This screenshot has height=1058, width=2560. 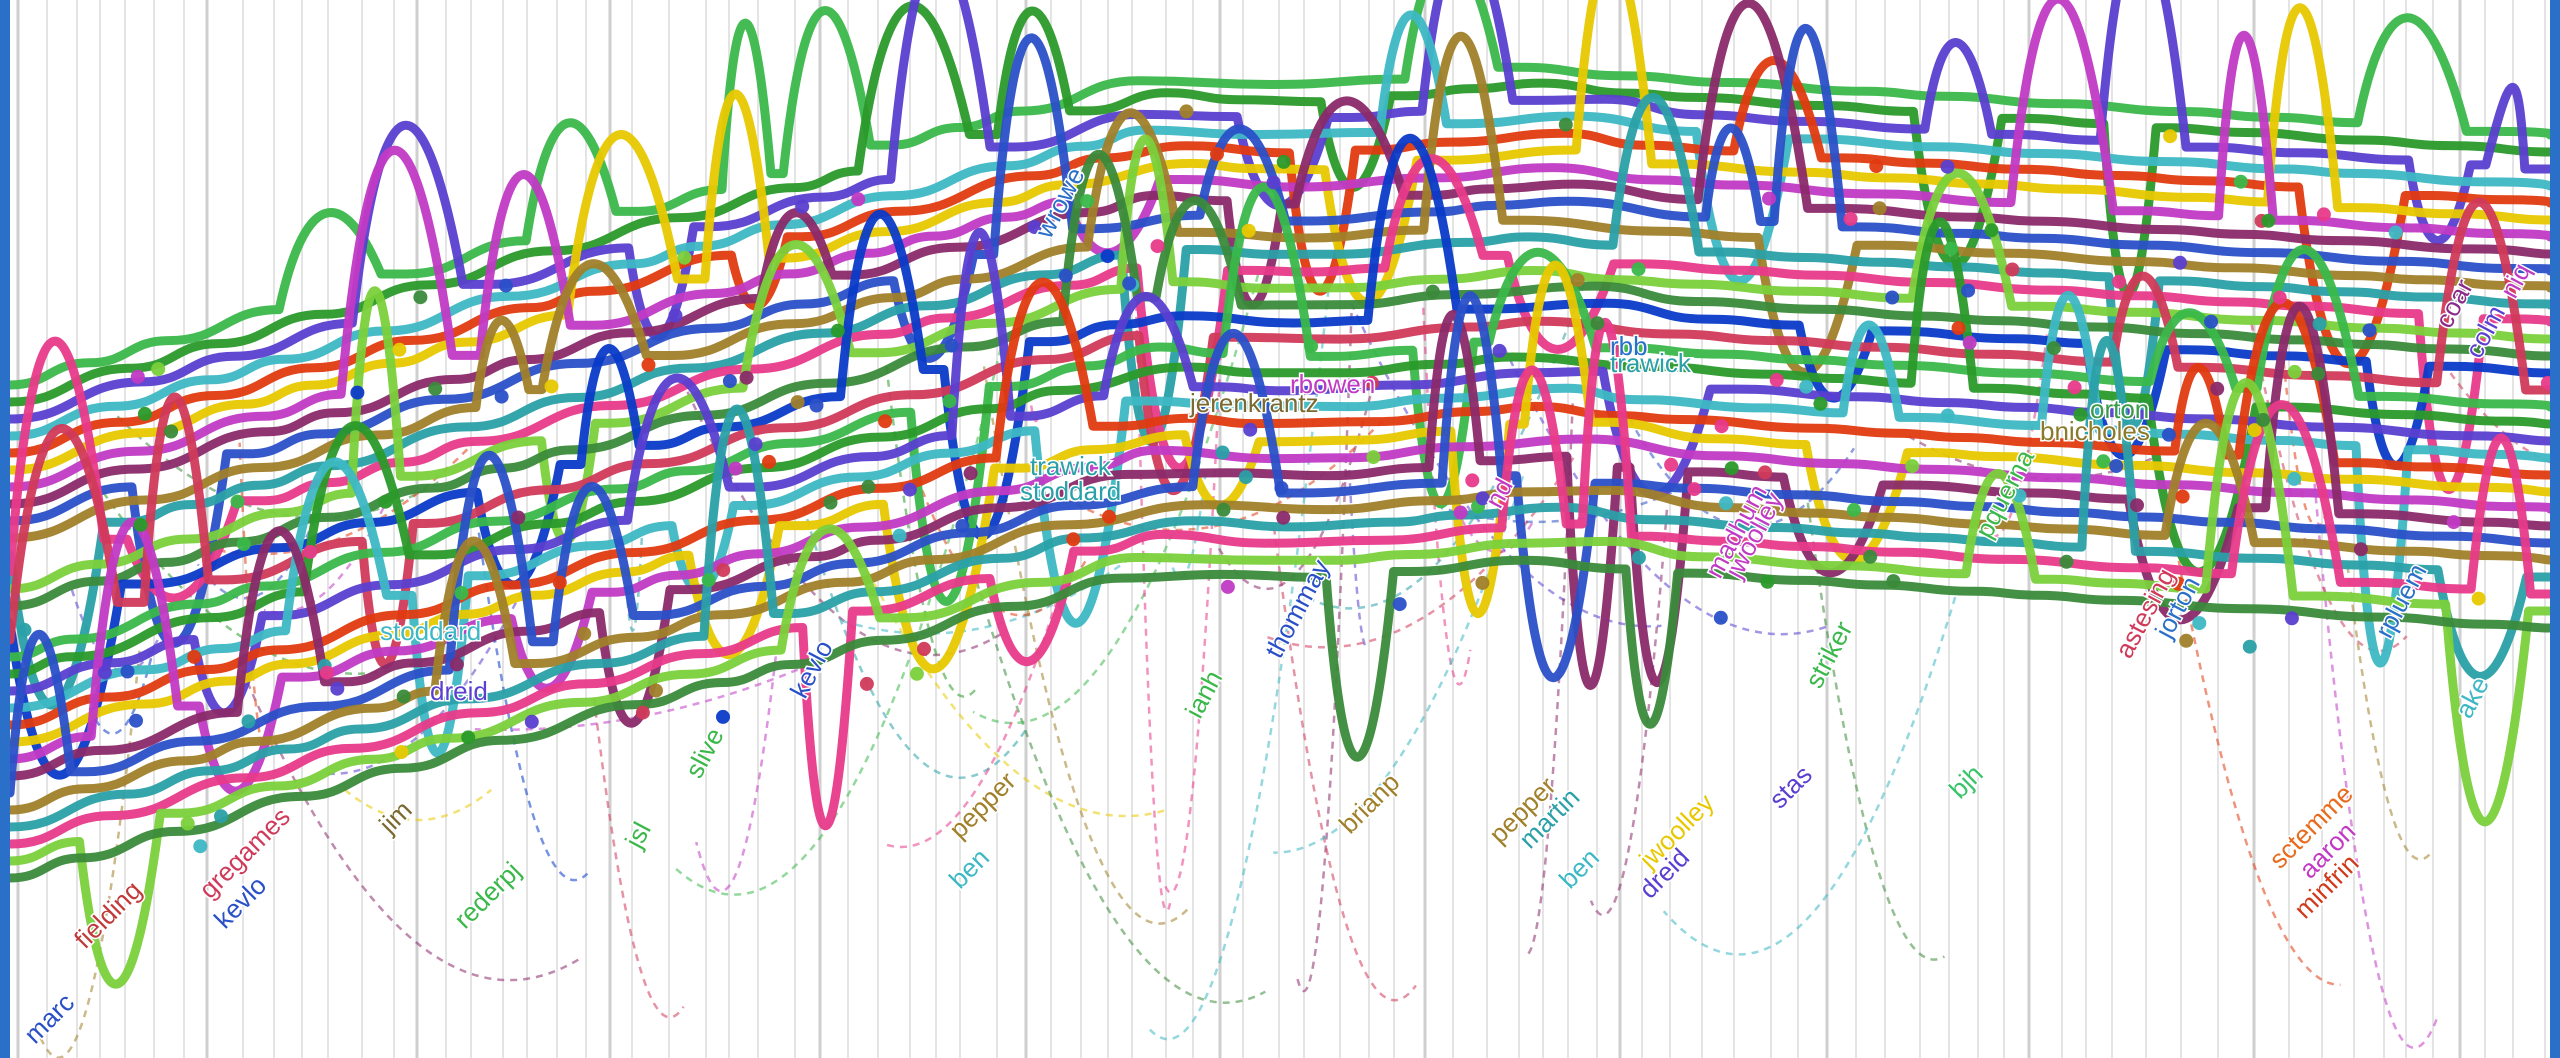 I want to click on developer-label: bnicholes, so click(x=2095, y=431).